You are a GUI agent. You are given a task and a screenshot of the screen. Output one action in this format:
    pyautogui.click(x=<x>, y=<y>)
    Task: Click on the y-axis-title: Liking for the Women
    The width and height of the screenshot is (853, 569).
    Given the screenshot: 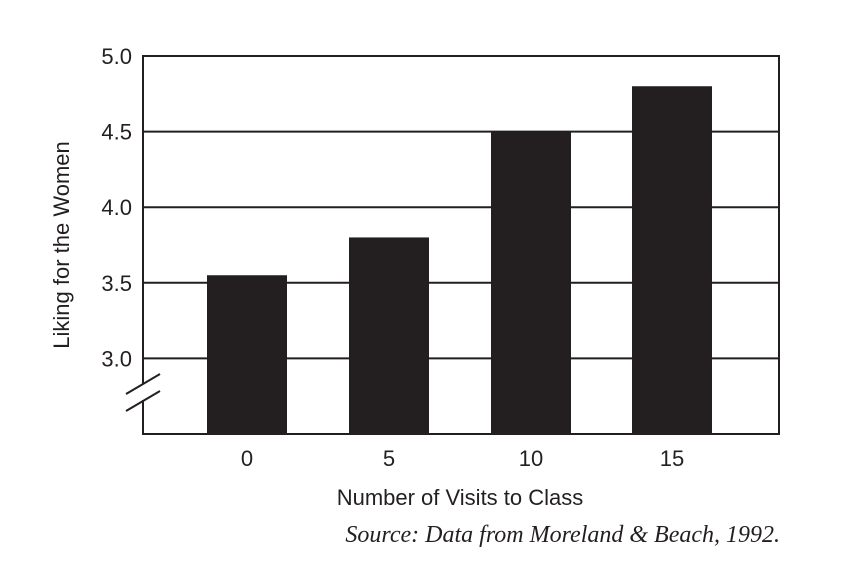 What is the action you would take?
    pyautogui.click(x=61, y=244)
    